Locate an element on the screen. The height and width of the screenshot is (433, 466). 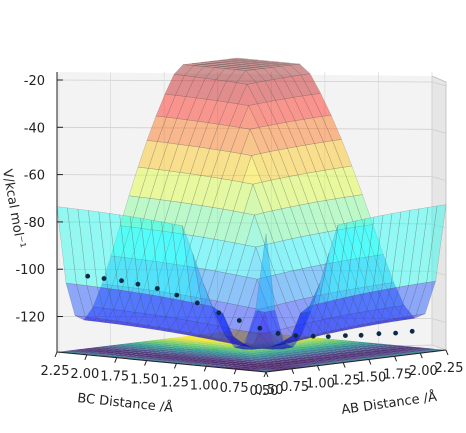
ab-tick-label: 0.75 is located at coordinates (294, 387).